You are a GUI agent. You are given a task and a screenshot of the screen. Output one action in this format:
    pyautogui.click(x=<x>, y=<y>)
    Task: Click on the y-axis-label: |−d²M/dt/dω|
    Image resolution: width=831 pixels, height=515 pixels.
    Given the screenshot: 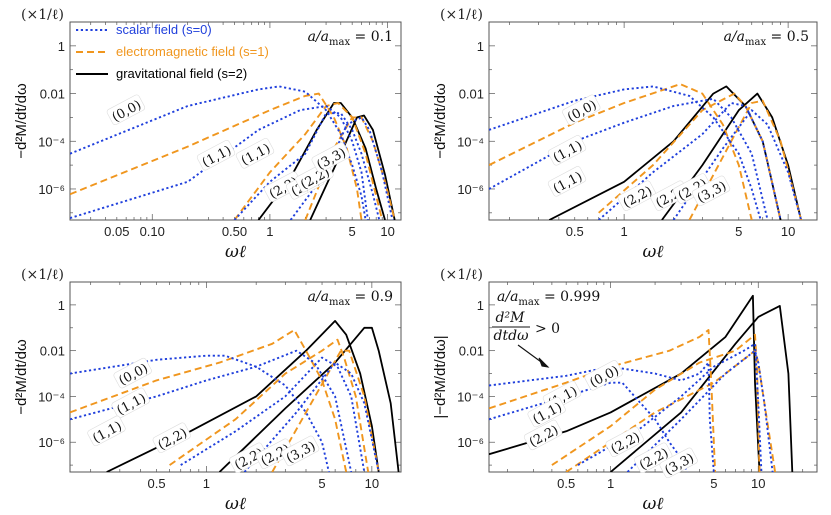 What is the action you would take?
    pyautogui.click(x=440, y=376)
    